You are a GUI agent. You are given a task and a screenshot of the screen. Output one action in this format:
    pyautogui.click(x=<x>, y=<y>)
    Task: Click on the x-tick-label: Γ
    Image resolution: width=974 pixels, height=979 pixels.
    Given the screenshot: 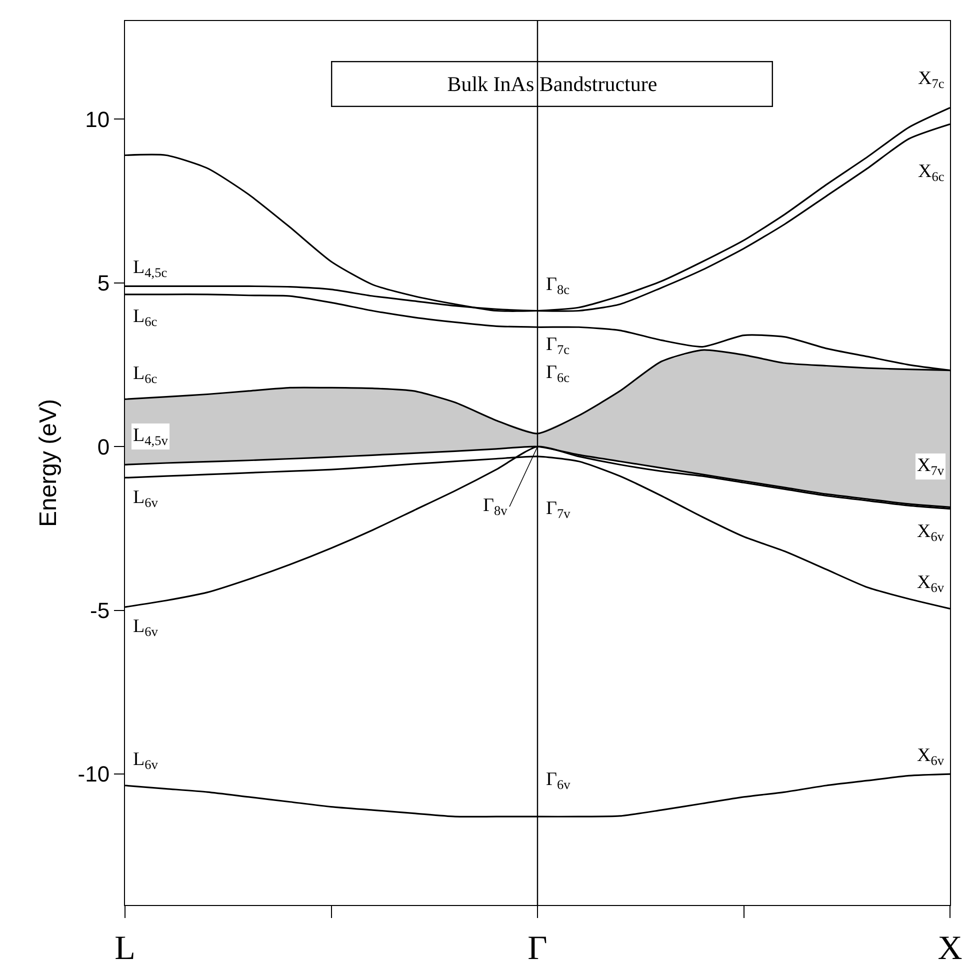 What is the action you would take?
    pyautogui.click(x=538, y=948)
    